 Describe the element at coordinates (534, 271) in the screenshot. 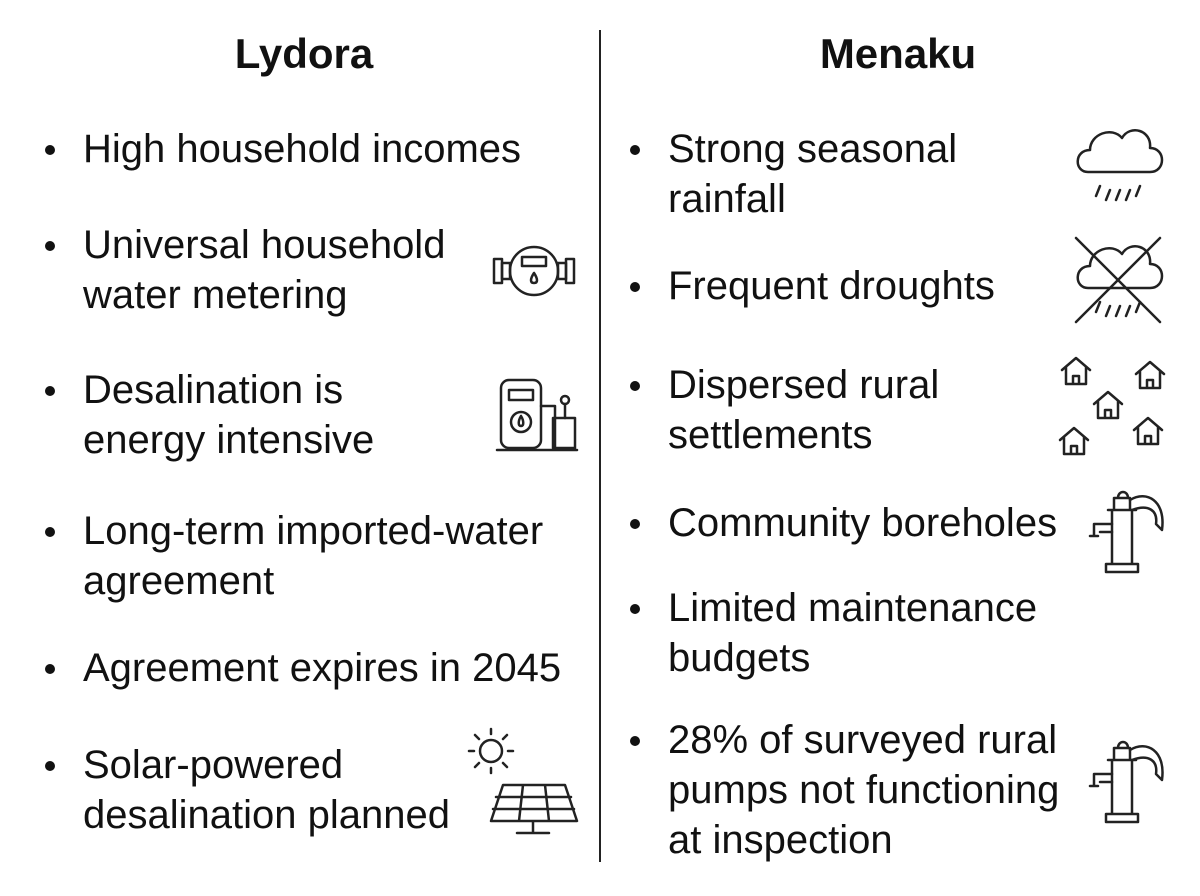

I see `water-meter-icon` at that location.